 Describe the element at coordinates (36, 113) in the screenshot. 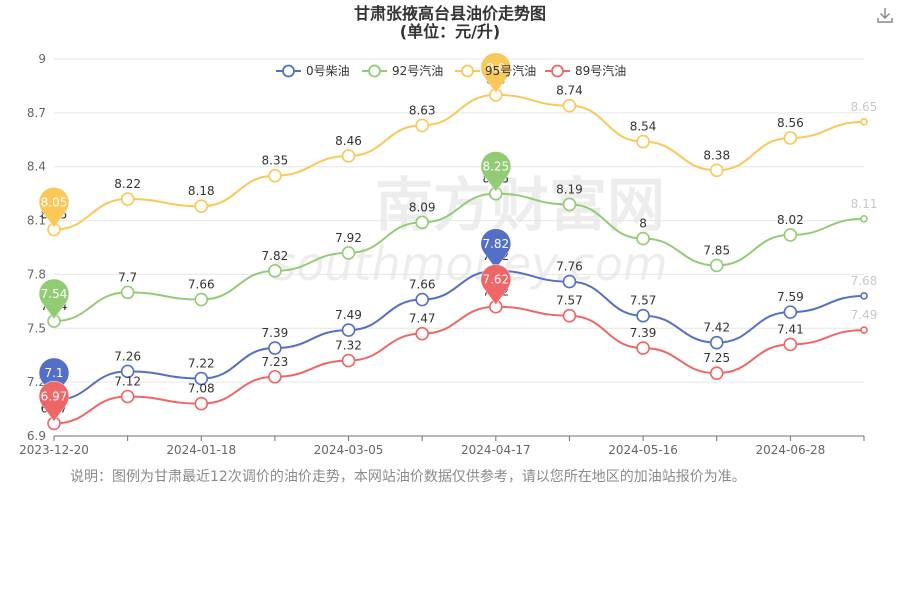

I see `y-tick-label: 8.7` at that location.